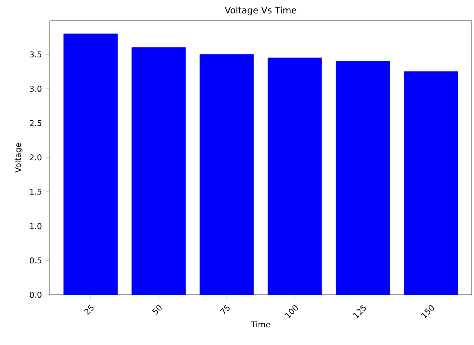 Image resolution: width=474 pixels, height=345 pixels. What do you see at coordinates (261, 11) in the screenshot?
I see `chart-title: Voltage Vs Time` at bounding box center [261, 11].